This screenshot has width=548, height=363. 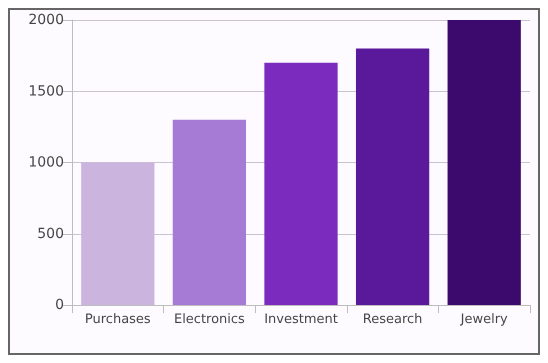 I want to click on y-tick-label: 0, so click(x=59, y=305).